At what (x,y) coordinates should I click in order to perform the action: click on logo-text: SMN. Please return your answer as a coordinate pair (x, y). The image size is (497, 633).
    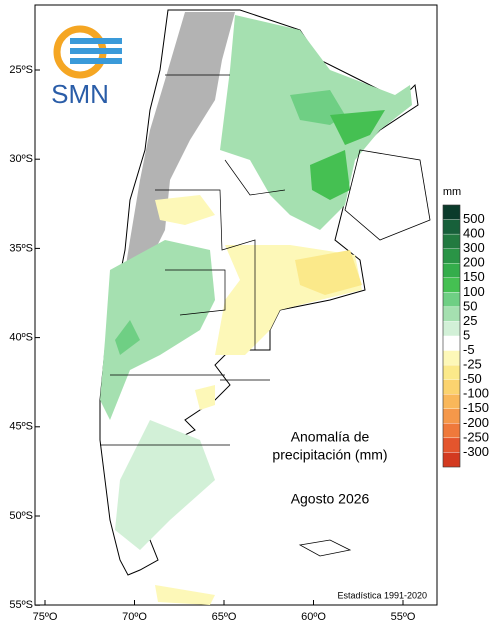
    Looking at the image, I should click on (80, 94).